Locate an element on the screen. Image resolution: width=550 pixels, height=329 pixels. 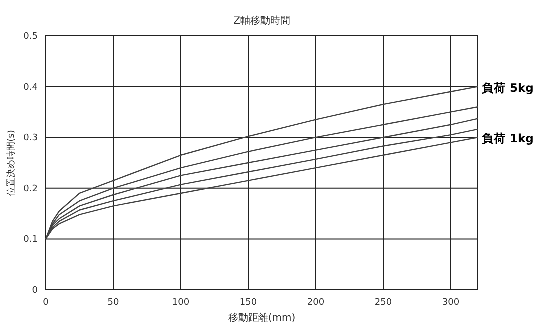
y-axis-title: 位置決め時間(s) is located at coordinates (11, 163).